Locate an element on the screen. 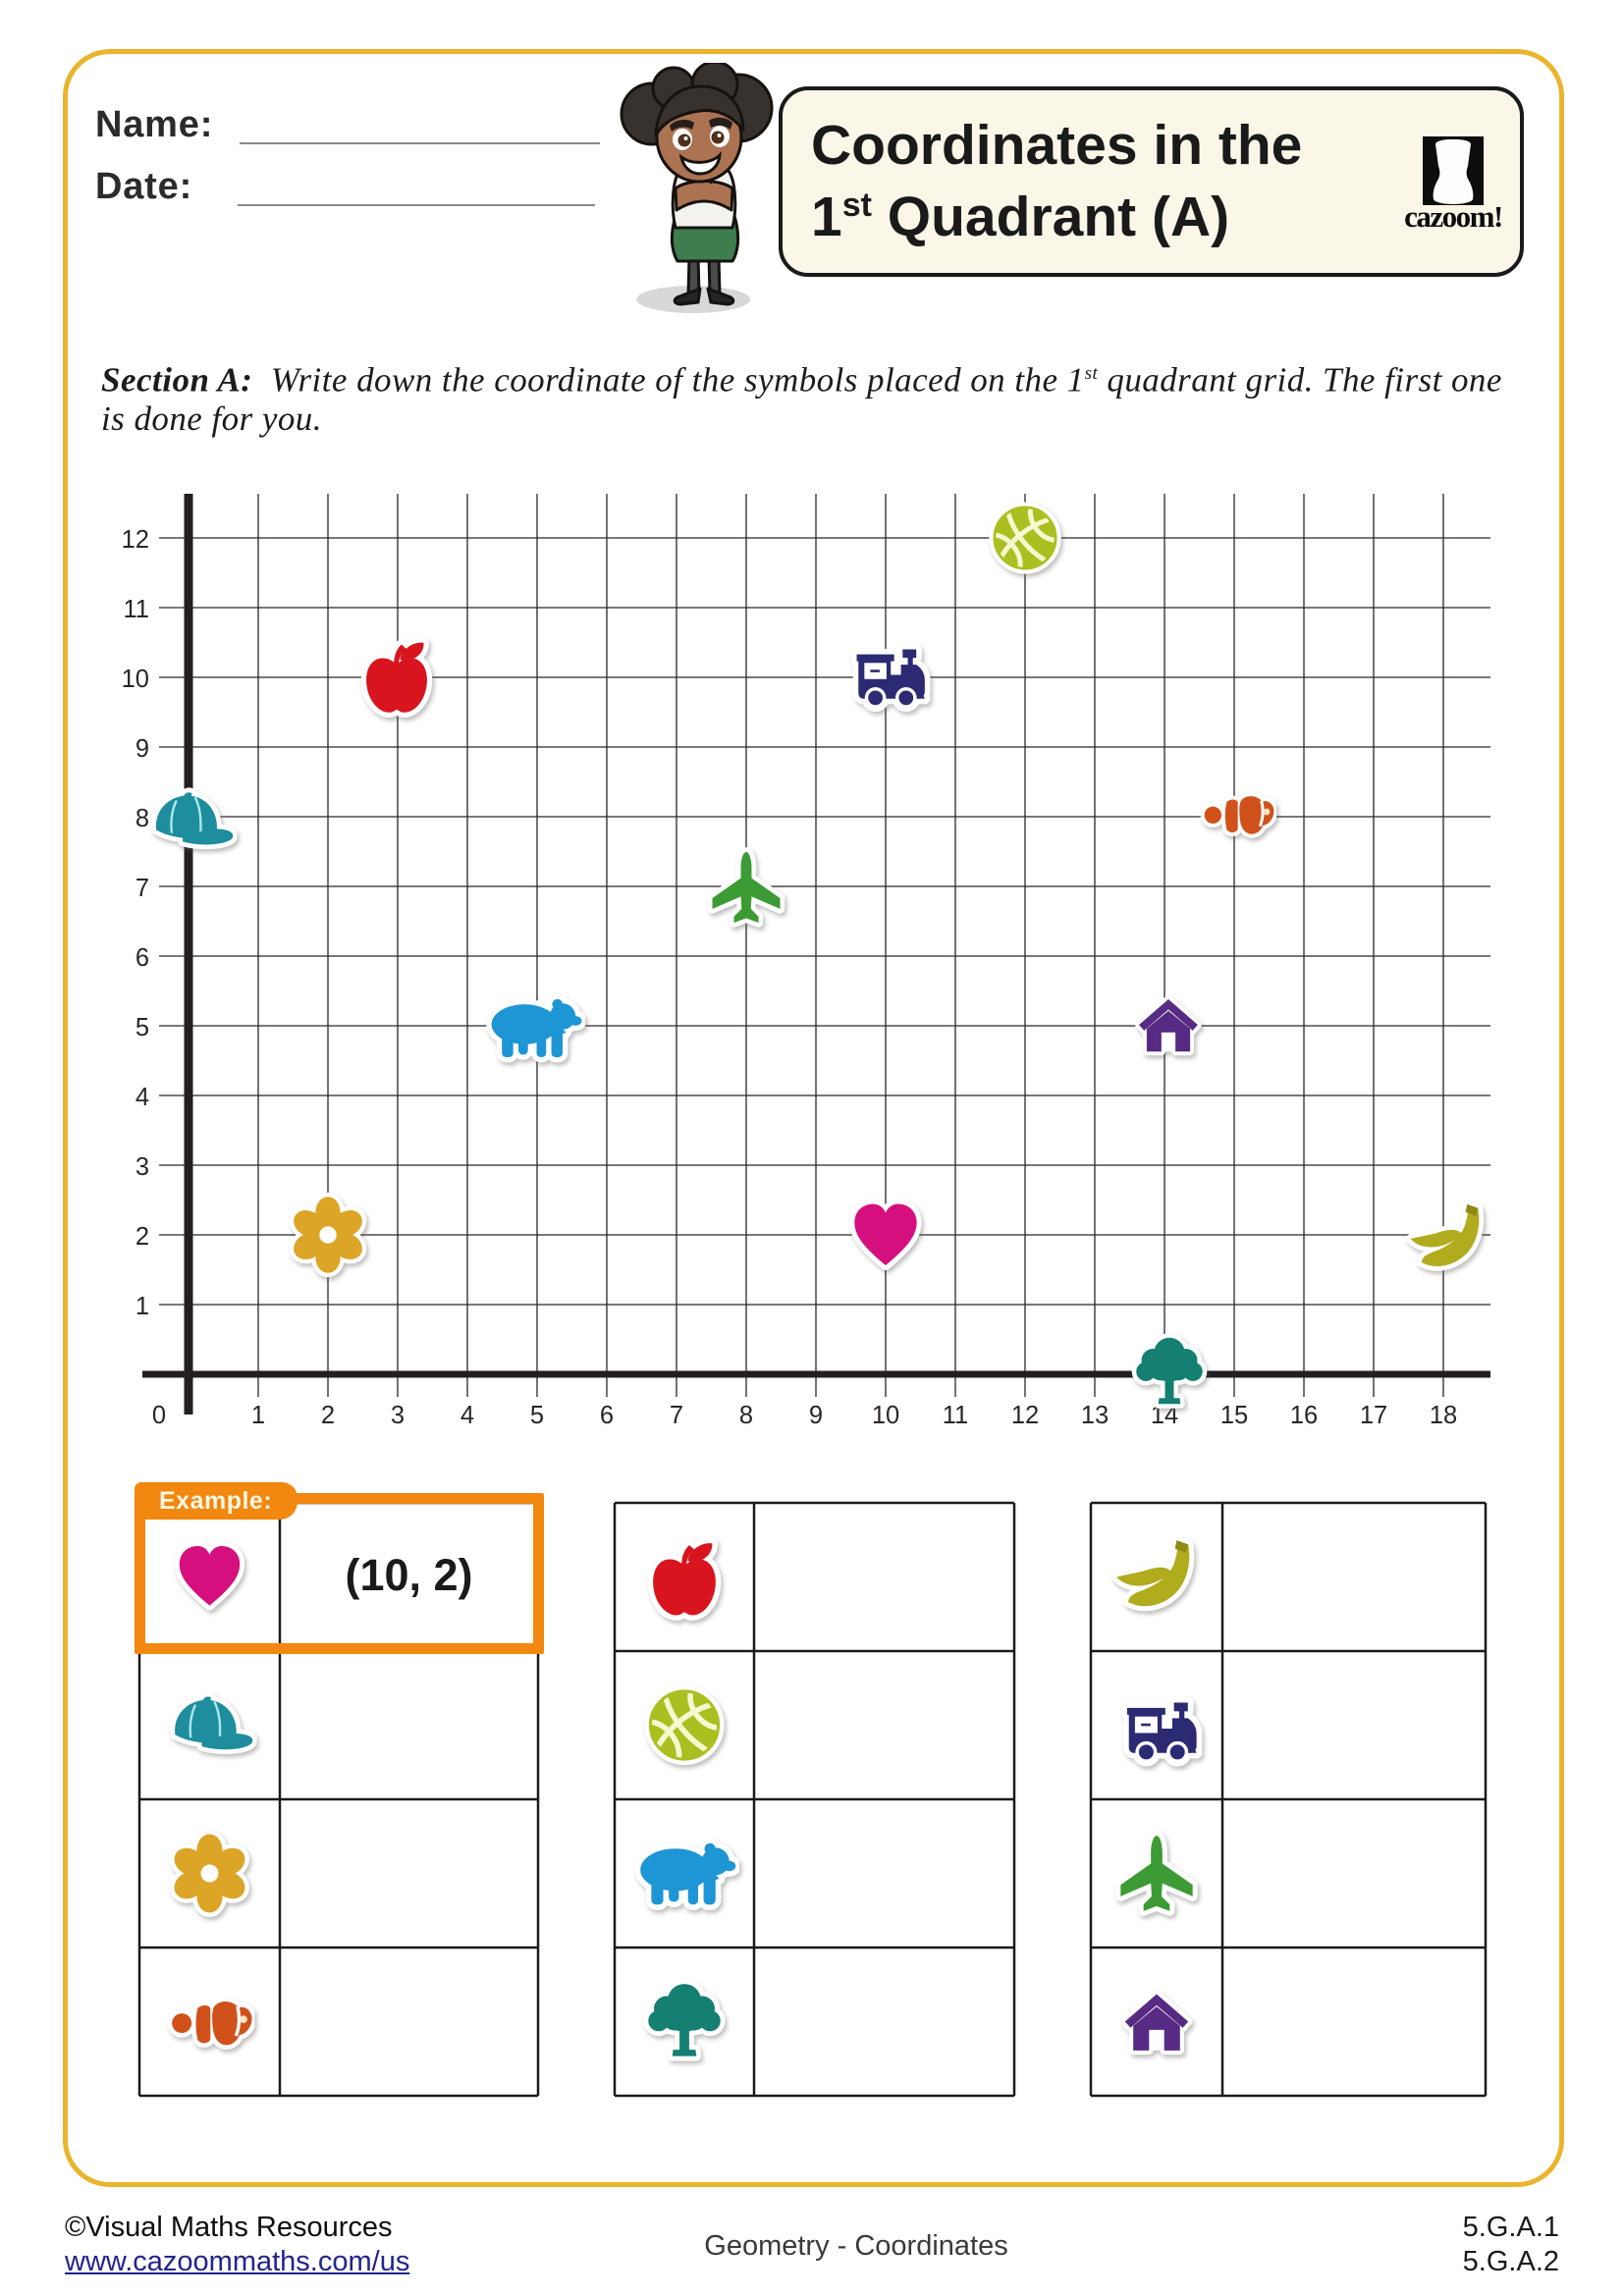 This screenshot has width=1624, height=2296. svg-text: 17 is located at coordinates (1373, 1415).